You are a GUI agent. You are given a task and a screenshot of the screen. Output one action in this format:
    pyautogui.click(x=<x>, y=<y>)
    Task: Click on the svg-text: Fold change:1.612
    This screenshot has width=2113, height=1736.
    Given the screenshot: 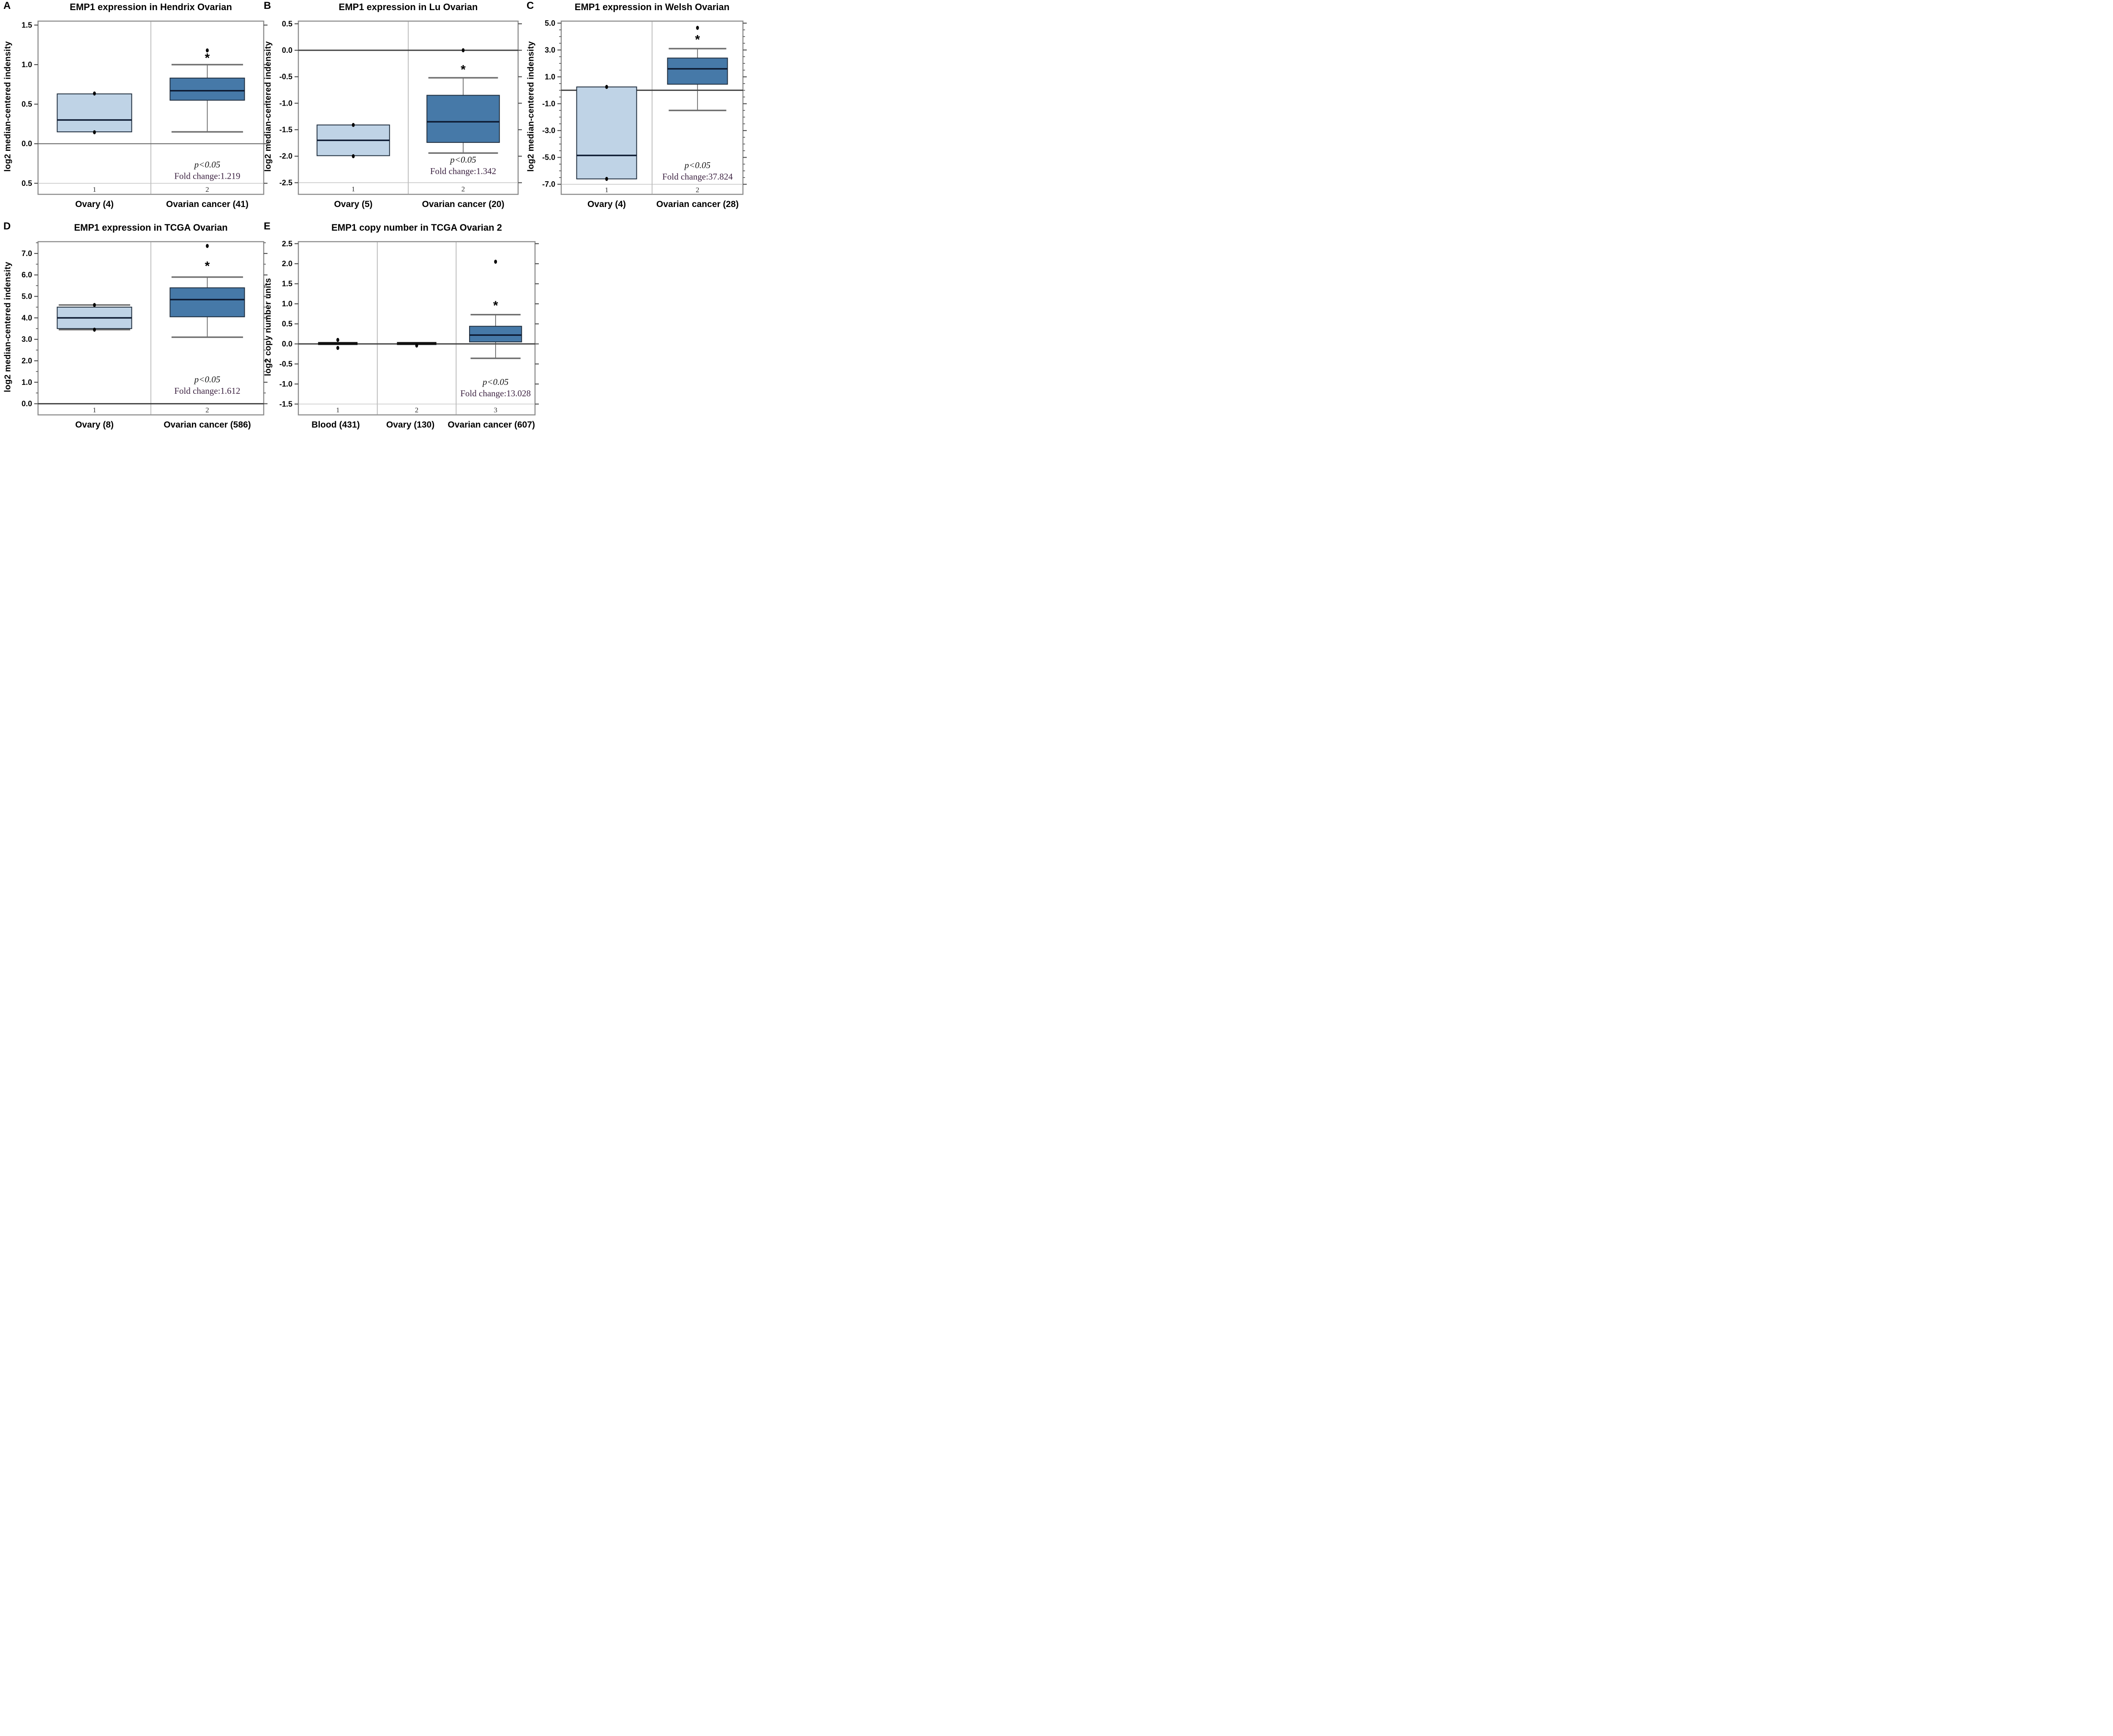 What is the action you would take?
    pyautogui.click(x=207, y=391)
    